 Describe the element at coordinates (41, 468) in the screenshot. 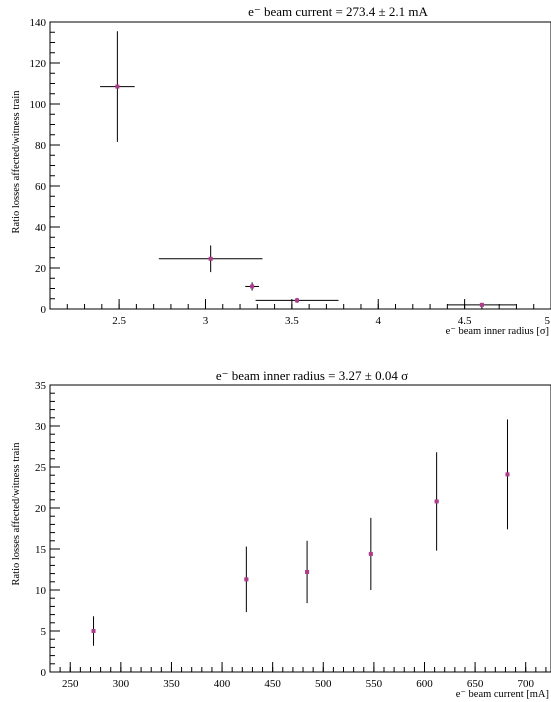

I see `bottom-y-tick-label: 25` at that location.